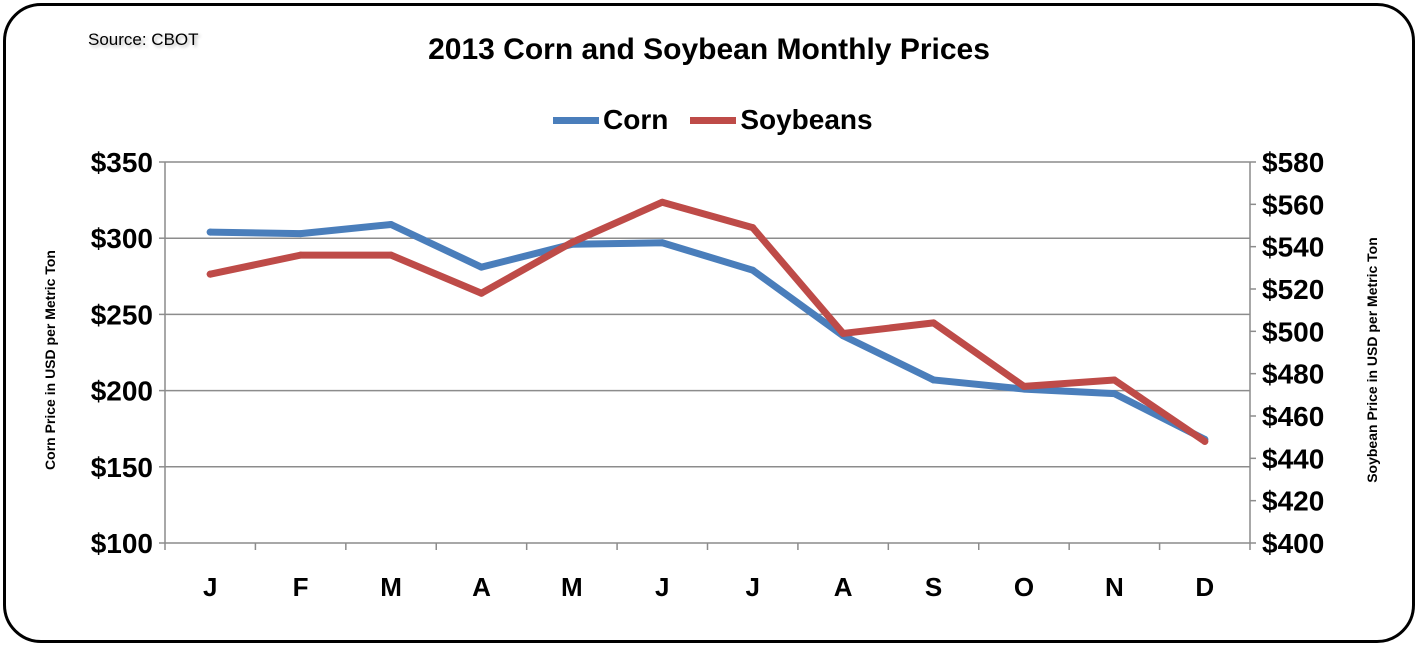 The width and height of the screenshot is (1418, 645). What do you see at coordinates (933, 587) in the screenshot?
I see `x-tick-label: S` at bounding box center [933, 587].